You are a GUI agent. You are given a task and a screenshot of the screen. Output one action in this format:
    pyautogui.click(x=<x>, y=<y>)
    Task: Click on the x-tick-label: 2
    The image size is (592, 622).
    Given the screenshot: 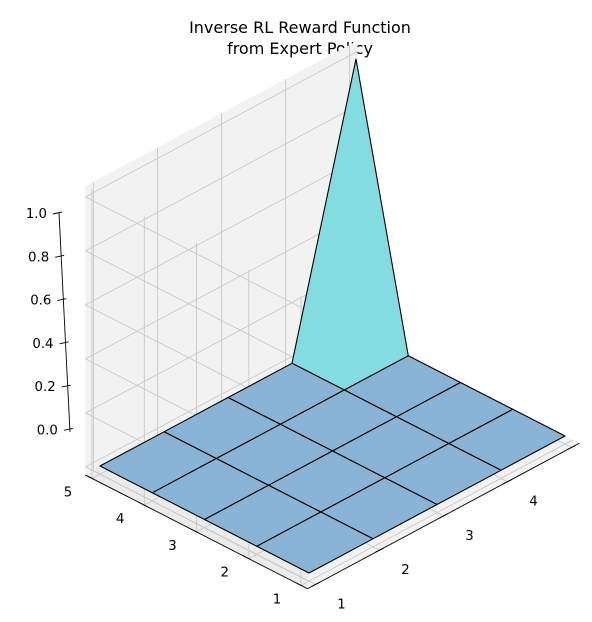 What is the action you would take?
    pyautogui.click(x=405, y=570)
    